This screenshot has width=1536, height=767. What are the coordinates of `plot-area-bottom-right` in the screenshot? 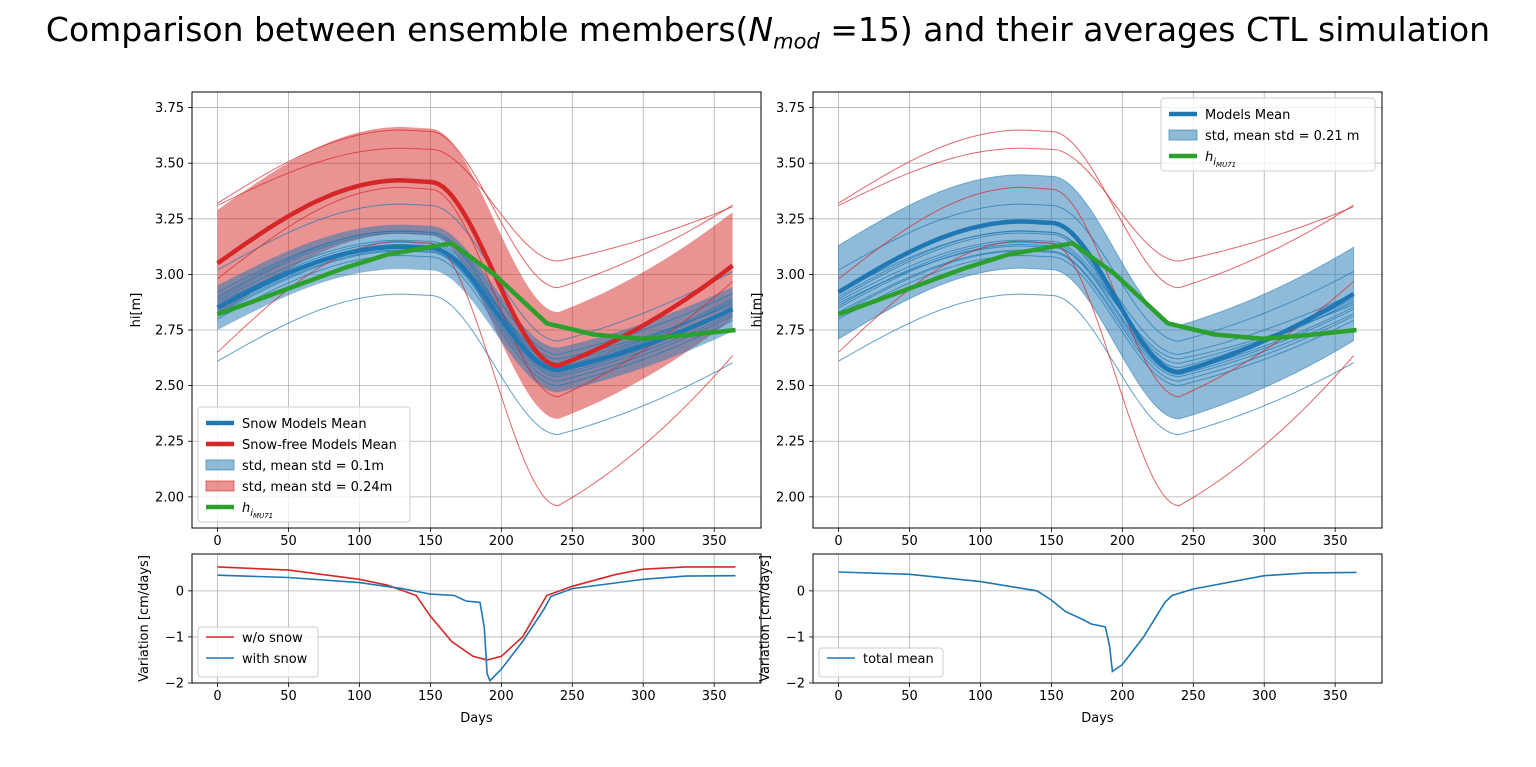 It's located at (1097, 622).